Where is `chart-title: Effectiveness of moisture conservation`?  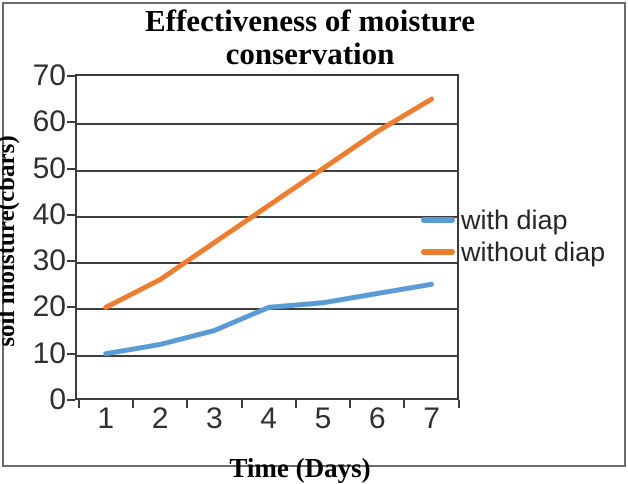 chart-title: Effectiveness of moisture conservation is located at coordinates (310, 37).